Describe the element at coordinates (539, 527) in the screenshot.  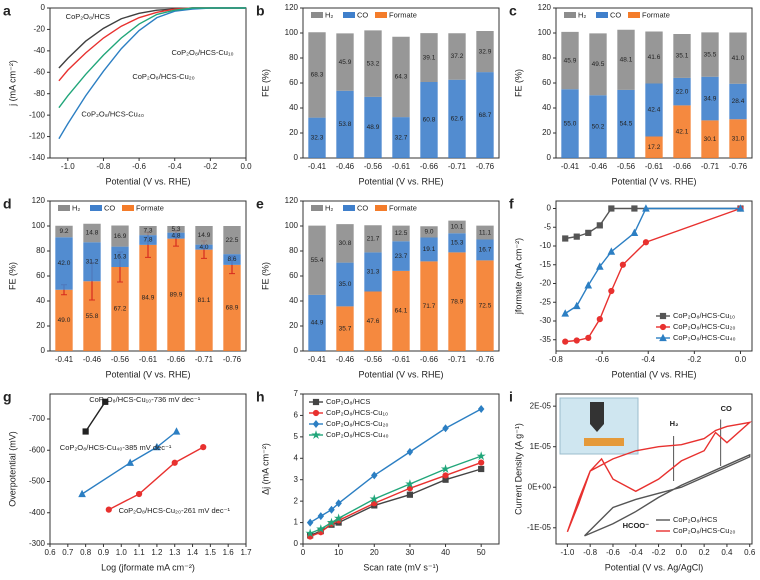
I see `y-tick-label: -1E-05` at that location.